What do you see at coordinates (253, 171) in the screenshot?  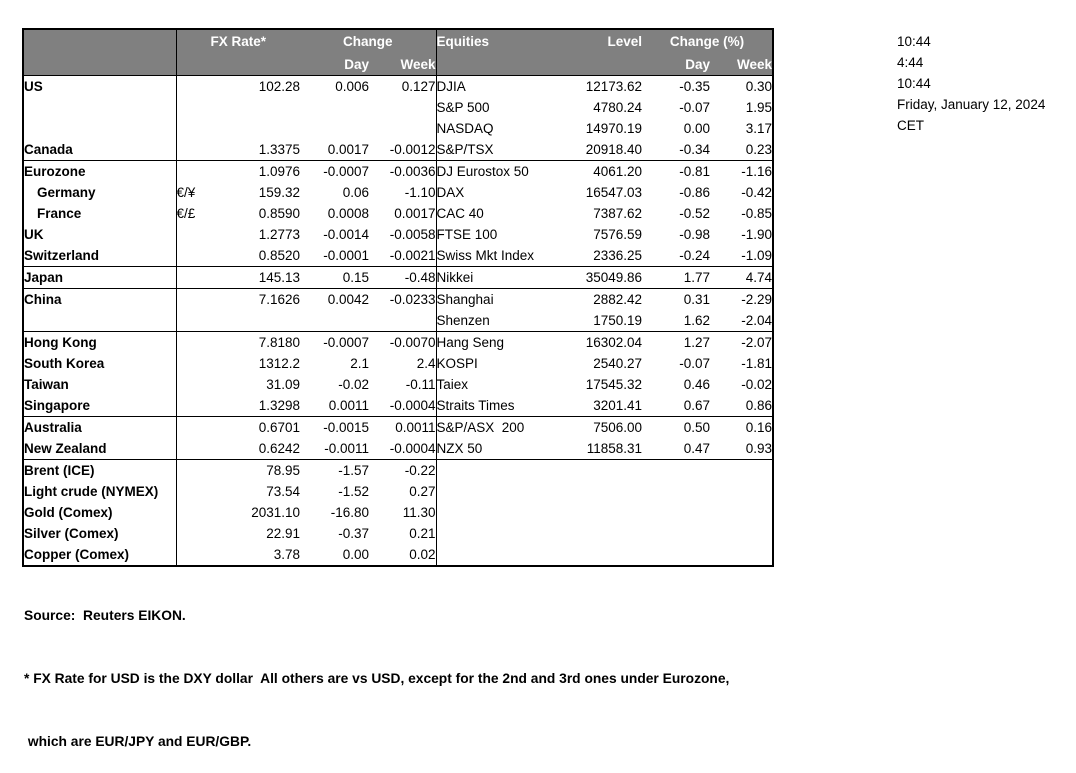 I see `fx-rate-cell: 1.0976` at bounding box center [253, 171].